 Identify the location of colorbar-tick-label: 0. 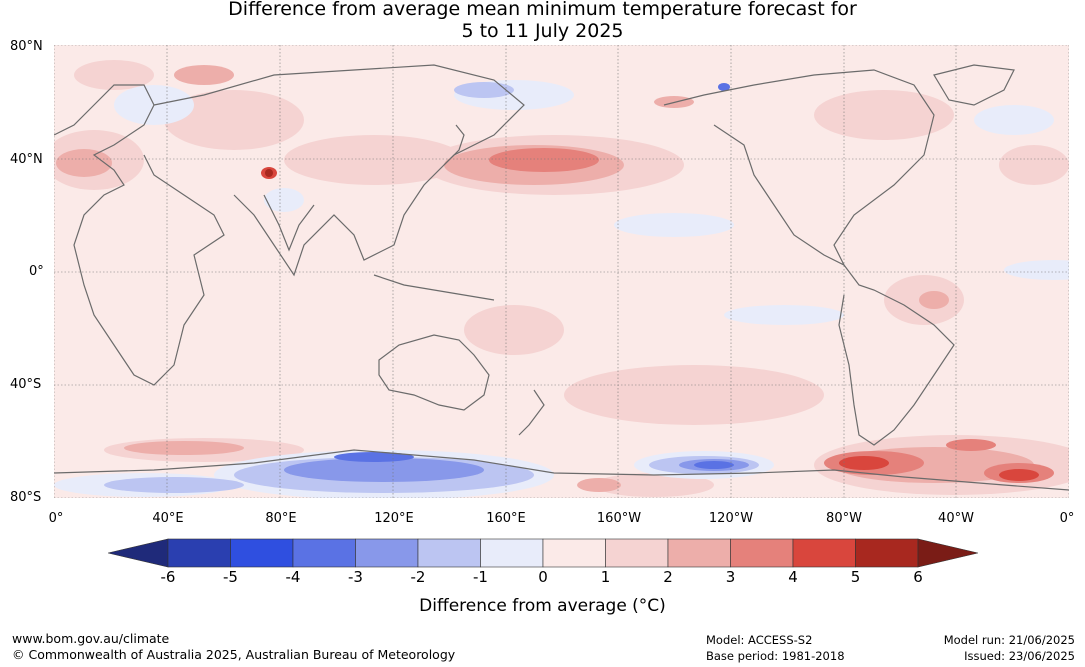
(543, 577).